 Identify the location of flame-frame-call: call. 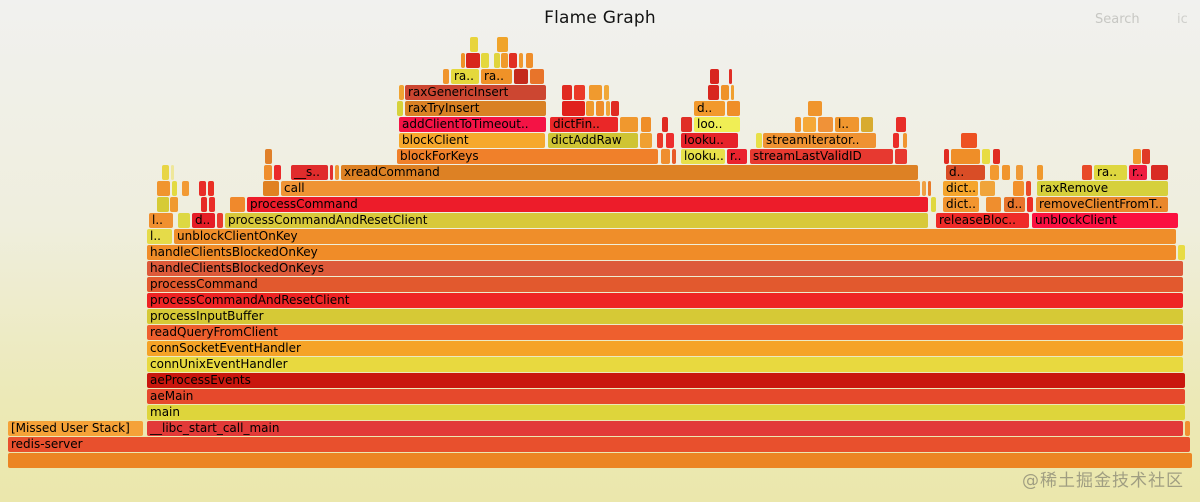
(600, 188).